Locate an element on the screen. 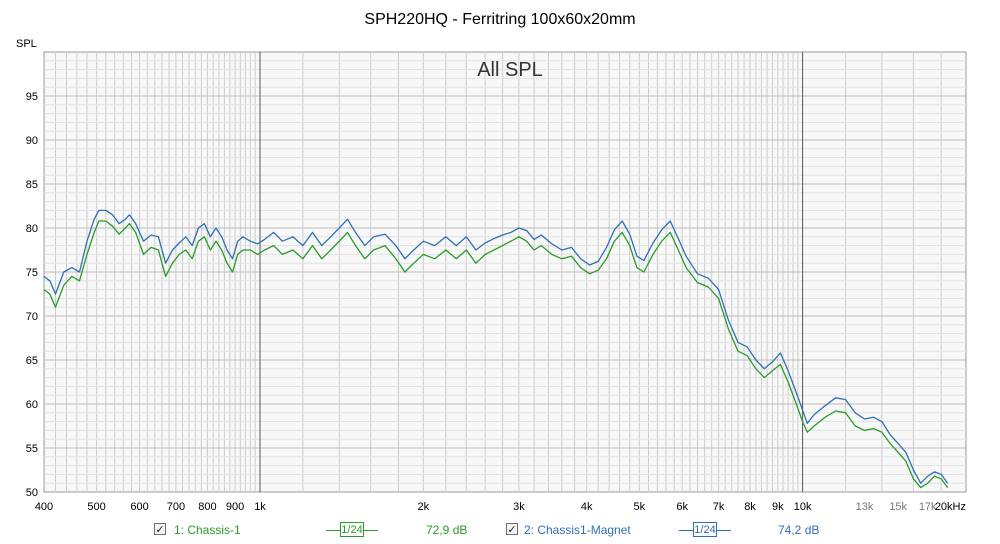 The width and height of the screenshot is (1000, 544). y-tick-labels: 50 55 60 65 70 75 80 85 90 95 is located at coordinates (32, 295).